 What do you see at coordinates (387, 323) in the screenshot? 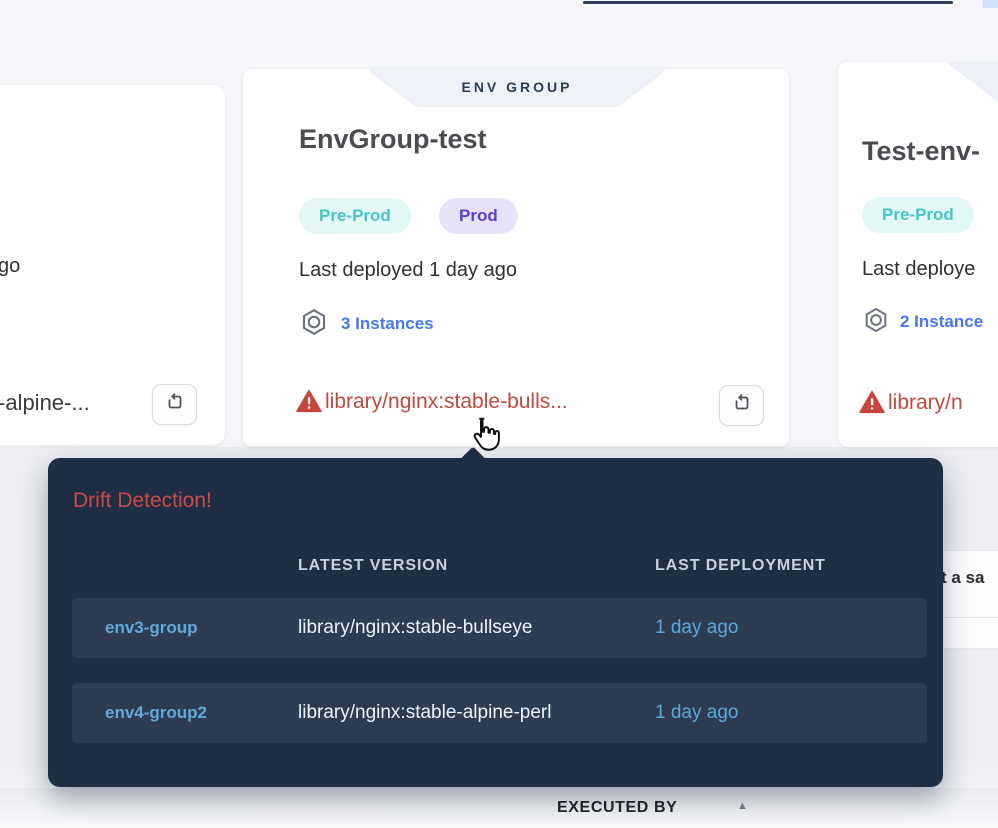
I see `instances-link: 3 Instances` at bounding box center [387, 323].